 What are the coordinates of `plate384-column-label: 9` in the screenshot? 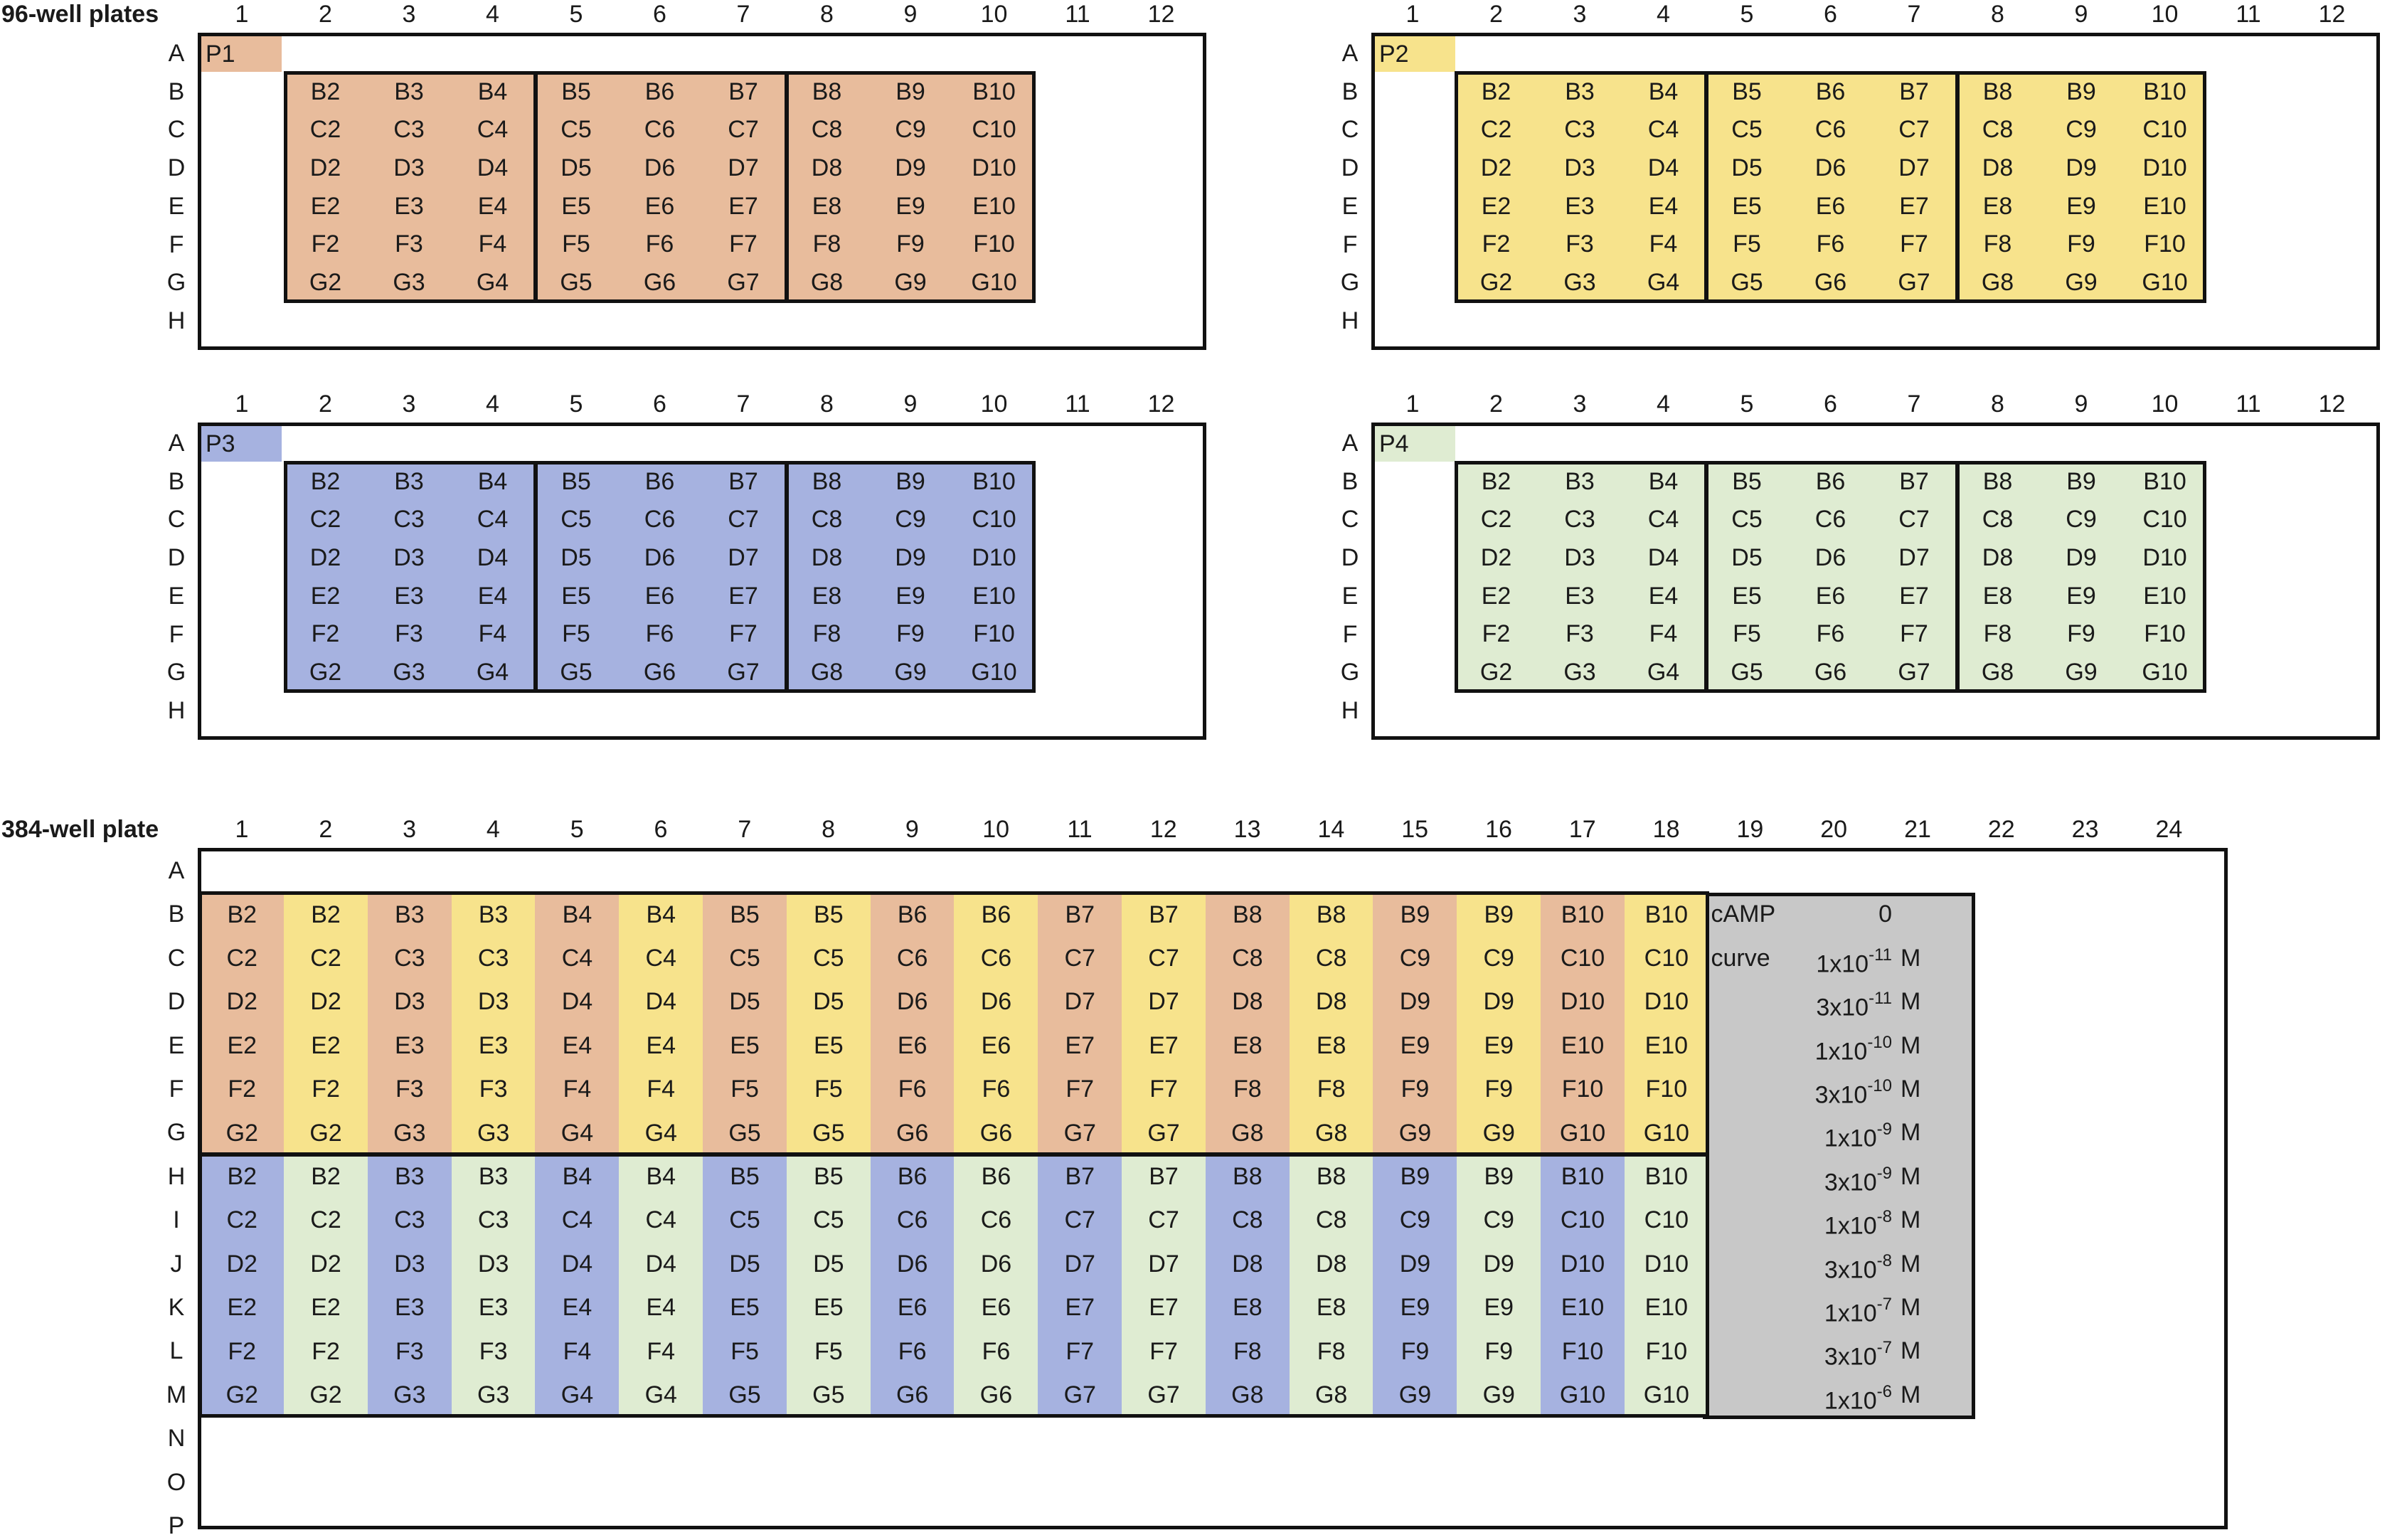 It's located at (912, 829).